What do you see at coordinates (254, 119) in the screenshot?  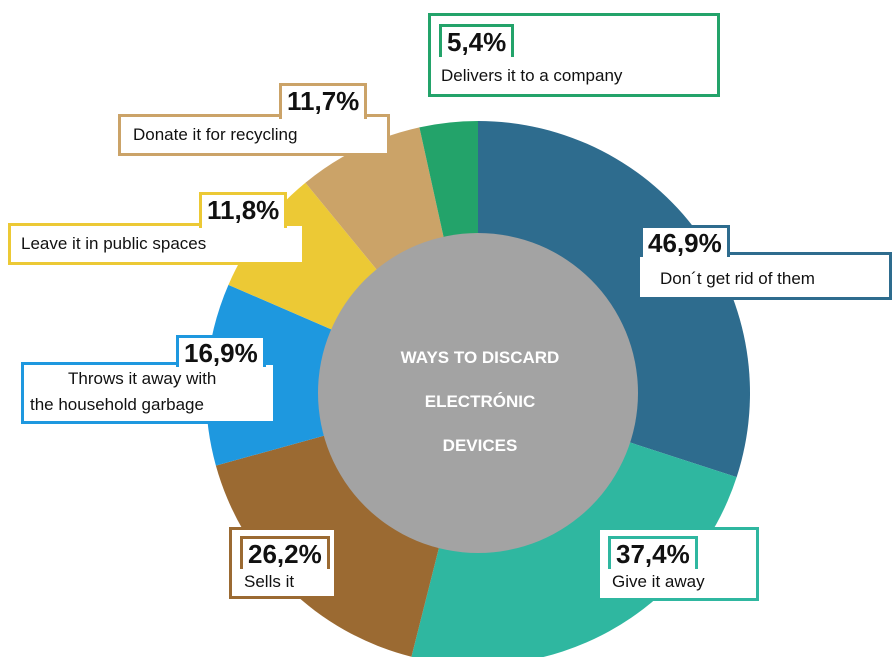 I see `callout-recycling: 11,7% Donate it for recycling` at bounding box center [254, 119].